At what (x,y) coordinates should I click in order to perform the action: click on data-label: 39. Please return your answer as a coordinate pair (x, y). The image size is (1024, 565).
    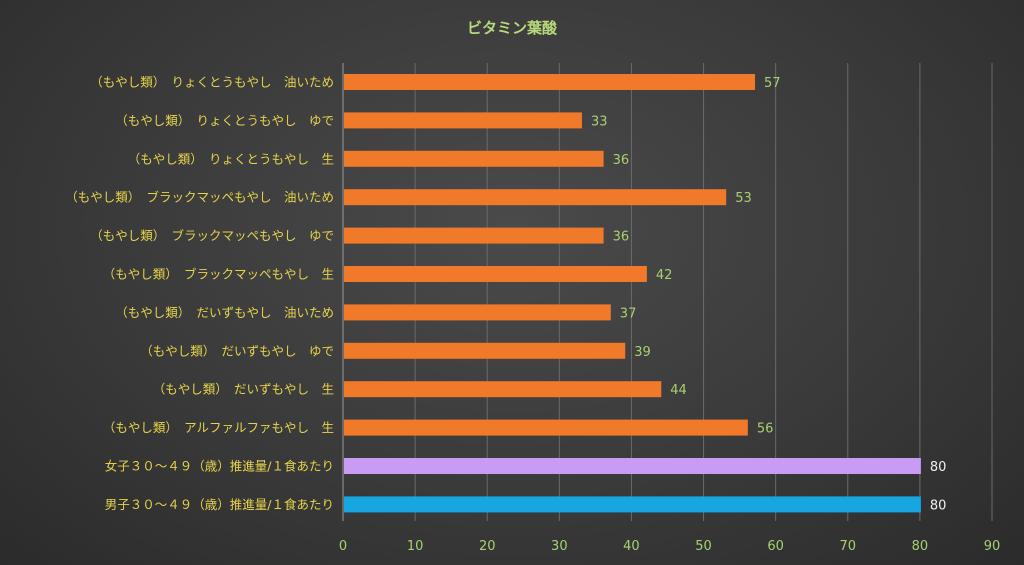
    Looking at the image, I should click on (642, 352).